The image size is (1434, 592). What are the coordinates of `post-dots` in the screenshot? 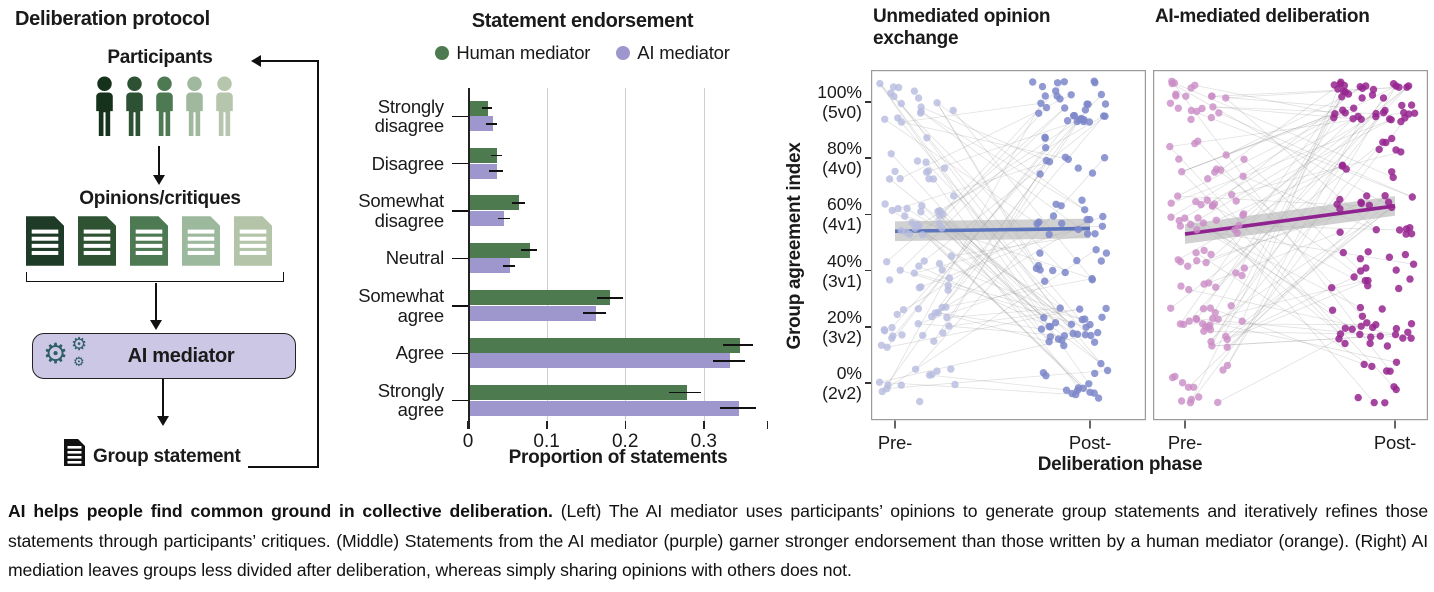 It's located at (1373, 242).